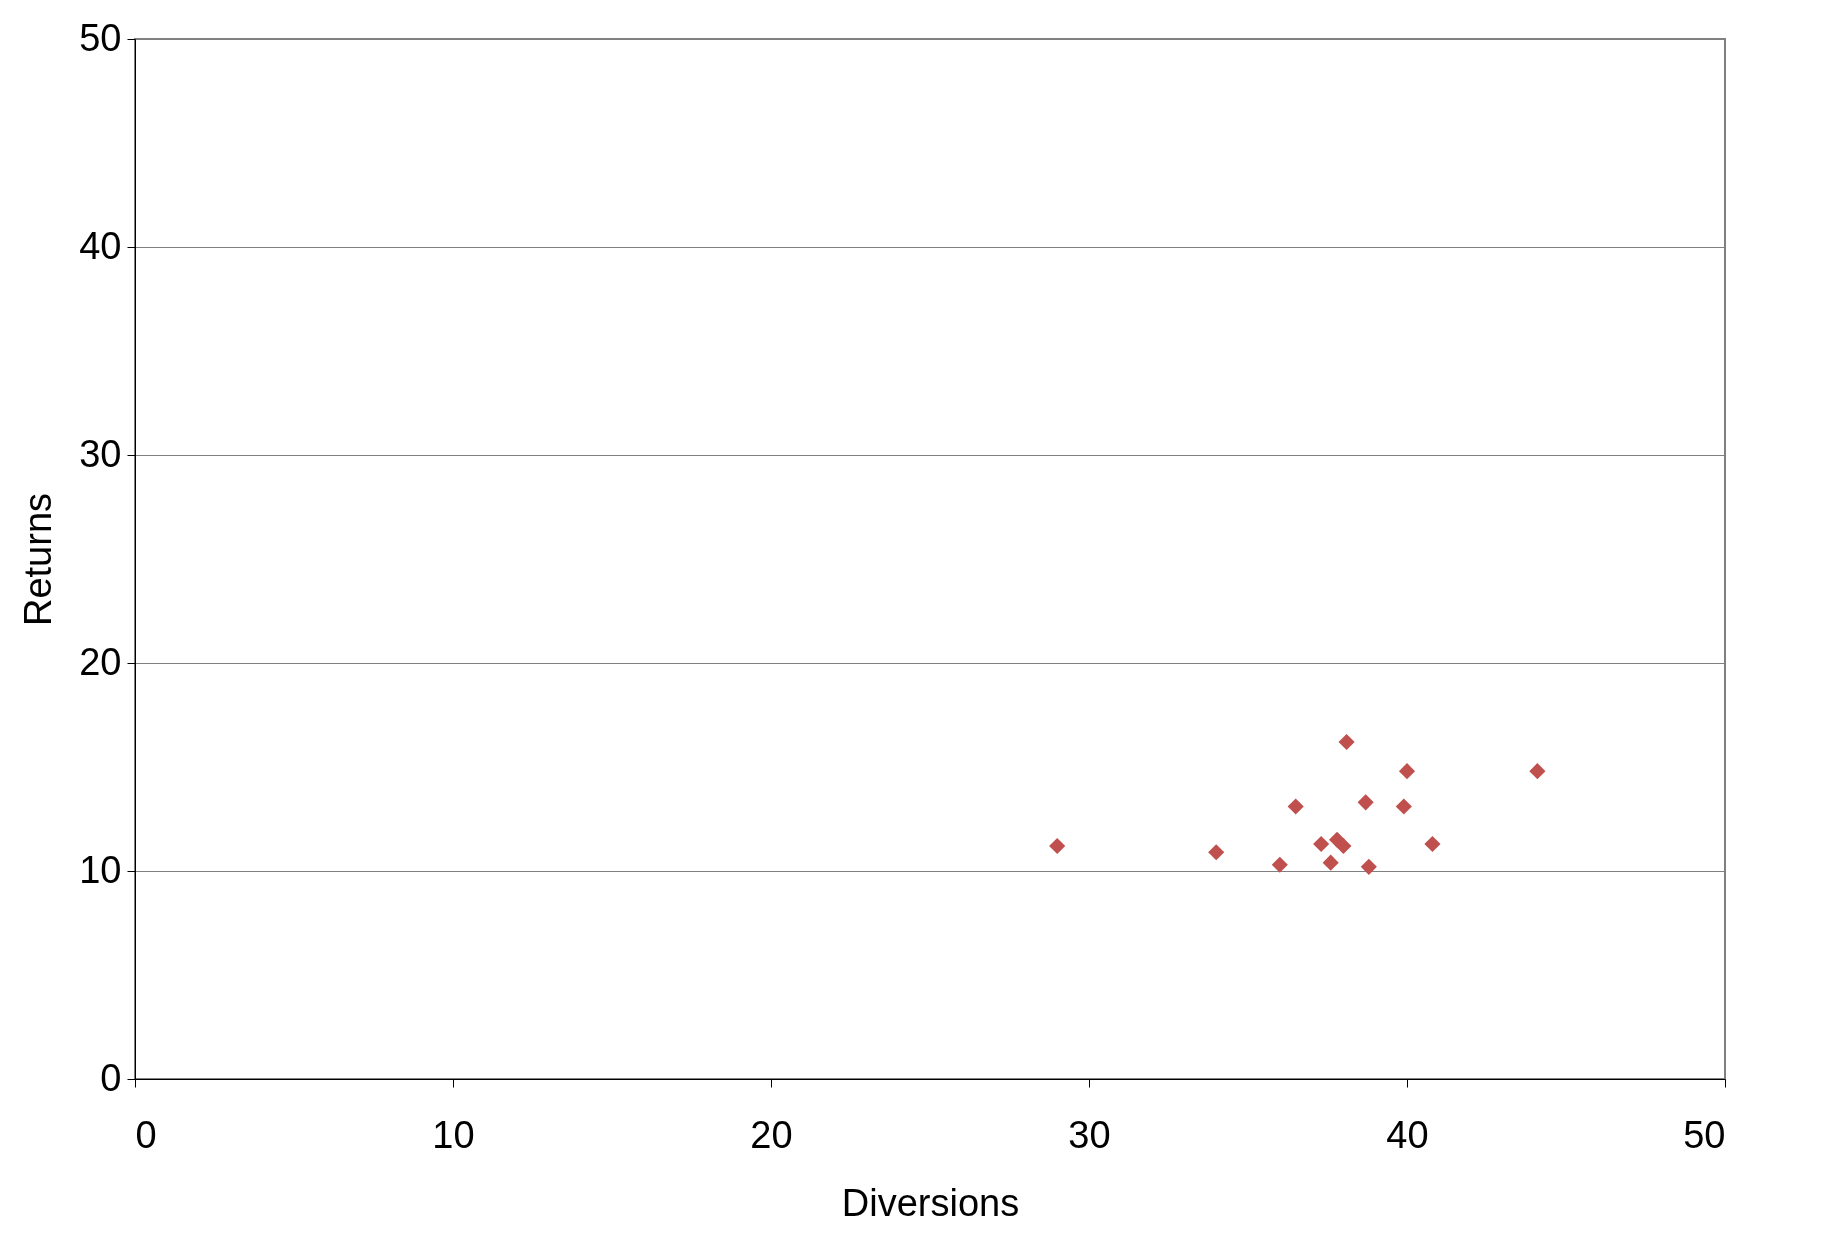  What do you see at coordinates (1704, 1134) in the screenshot?
I see `x-tick-label: 50` at bounding box center [1704, 1134].